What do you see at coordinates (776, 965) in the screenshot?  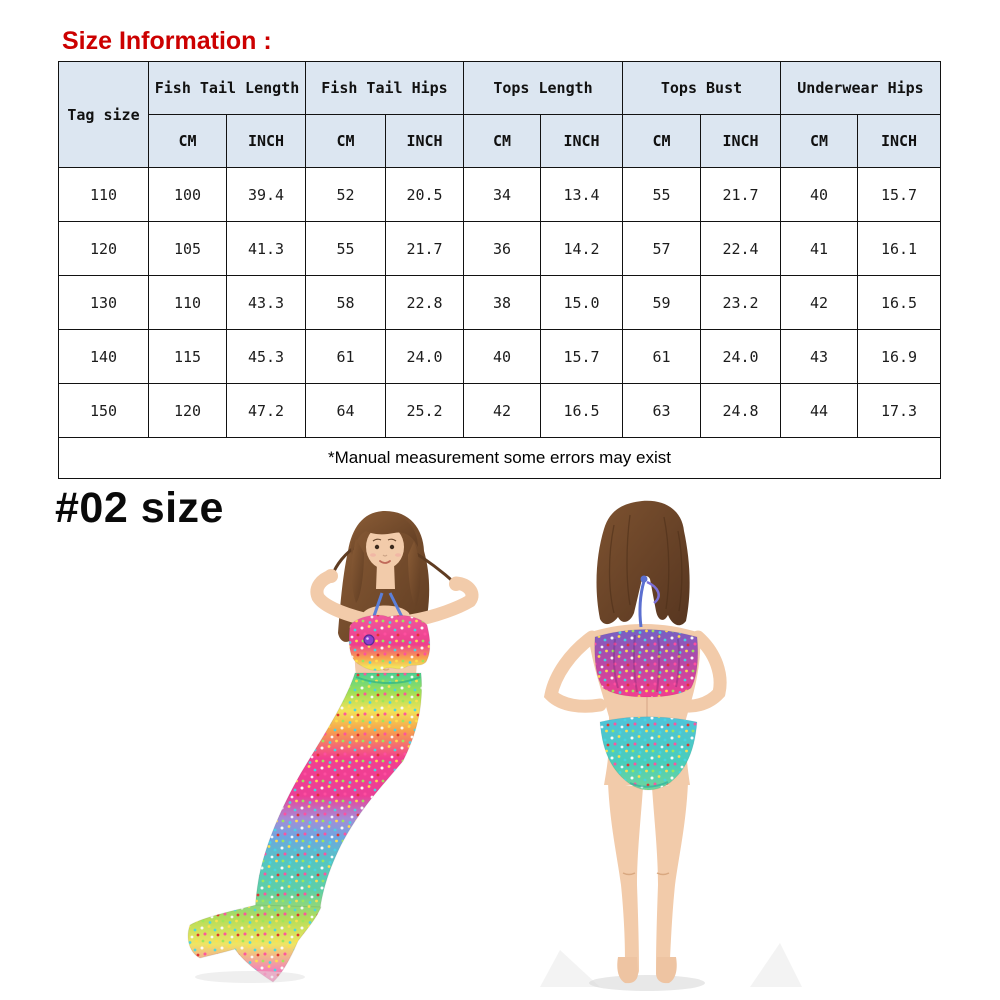 I see `floor-mark-right` at bounding box center [776, 965].